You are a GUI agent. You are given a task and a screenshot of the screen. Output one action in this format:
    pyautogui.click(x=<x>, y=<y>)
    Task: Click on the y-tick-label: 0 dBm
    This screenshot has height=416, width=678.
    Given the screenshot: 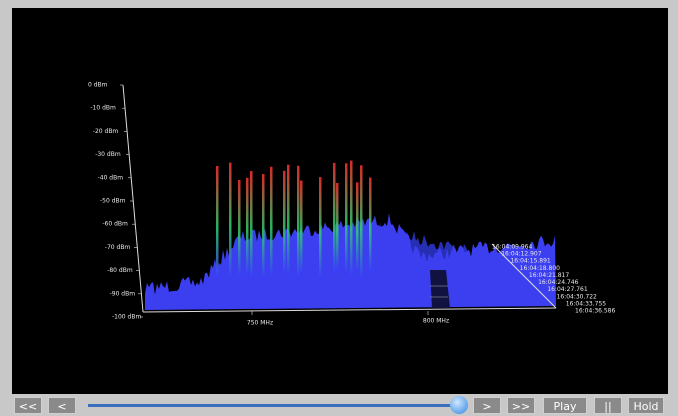 What is the action you would take?
    pyautogui.click(x=98, y=85)
    